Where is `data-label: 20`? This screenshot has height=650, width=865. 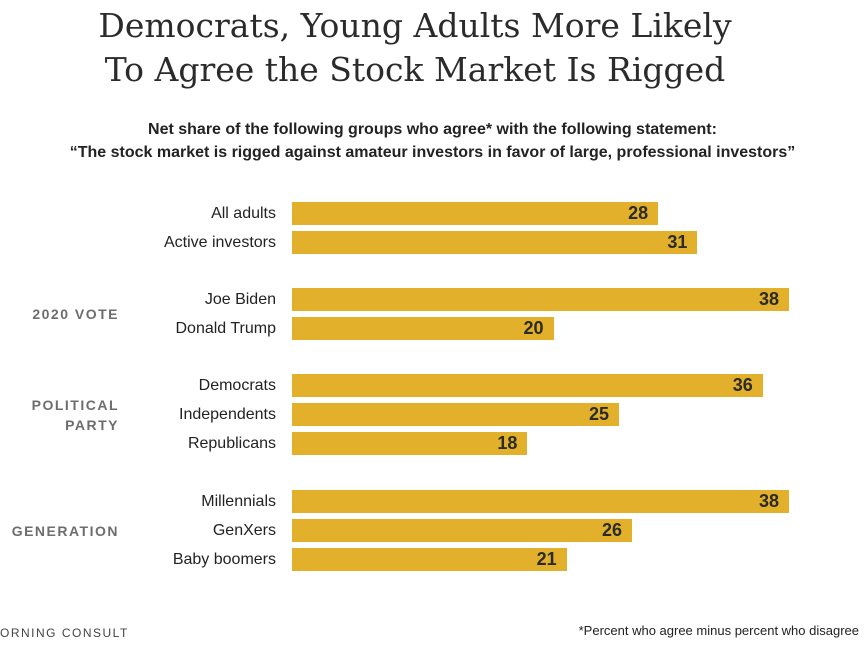
data-label: 20 is located at coordinates (533, 328).